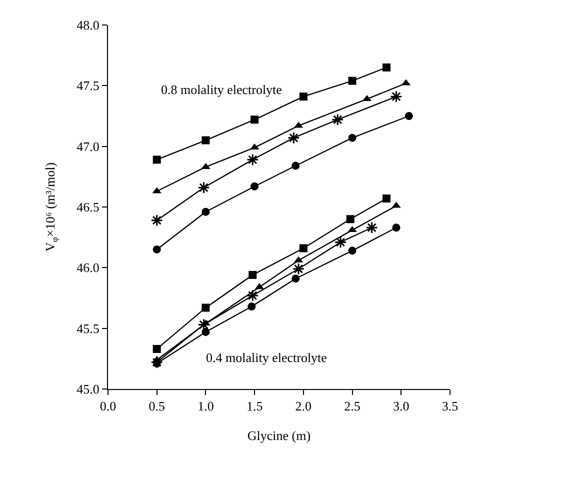 The width and height of the screenshot is (564, 486). Describe the element at coordinates (88, 207) in the screenshot. I see `y-tick-label: 46.5` at that location.